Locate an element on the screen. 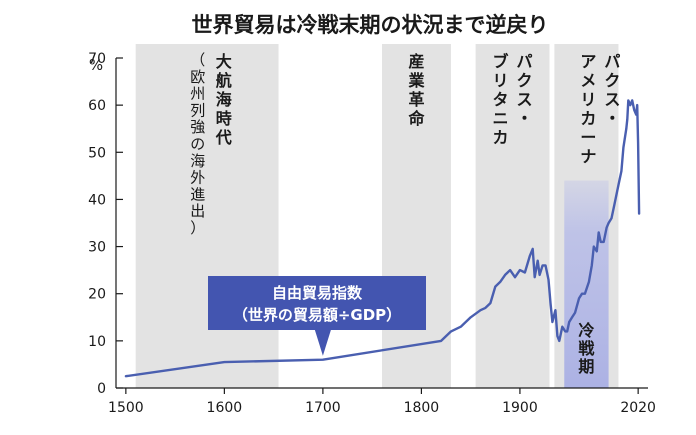  x-tick-label: 1600 is located at coordinates (225, 408).